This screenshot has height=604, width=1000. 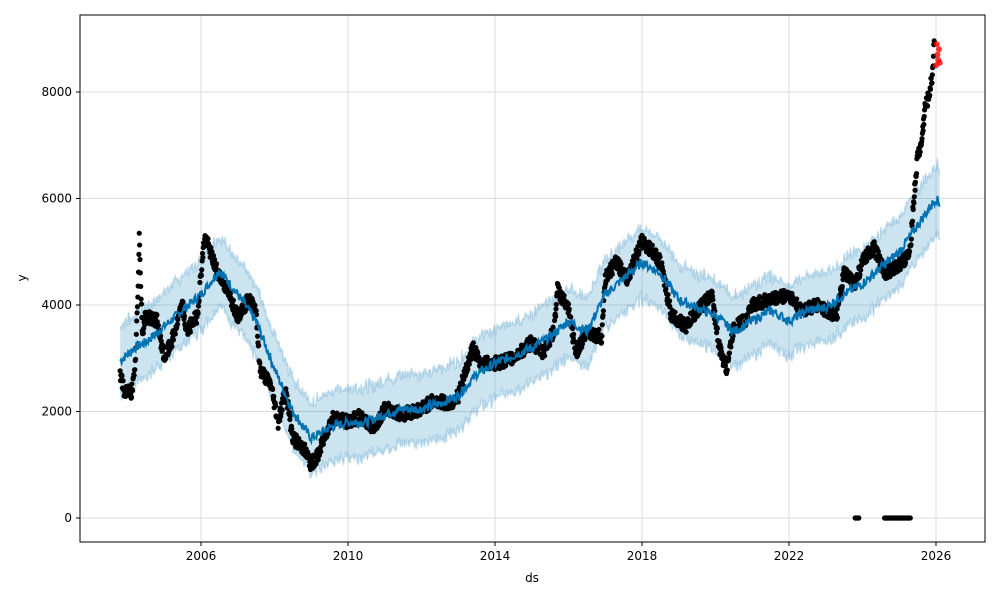 I want to click on x-axis-label: ds, so click(x=532, y=578).